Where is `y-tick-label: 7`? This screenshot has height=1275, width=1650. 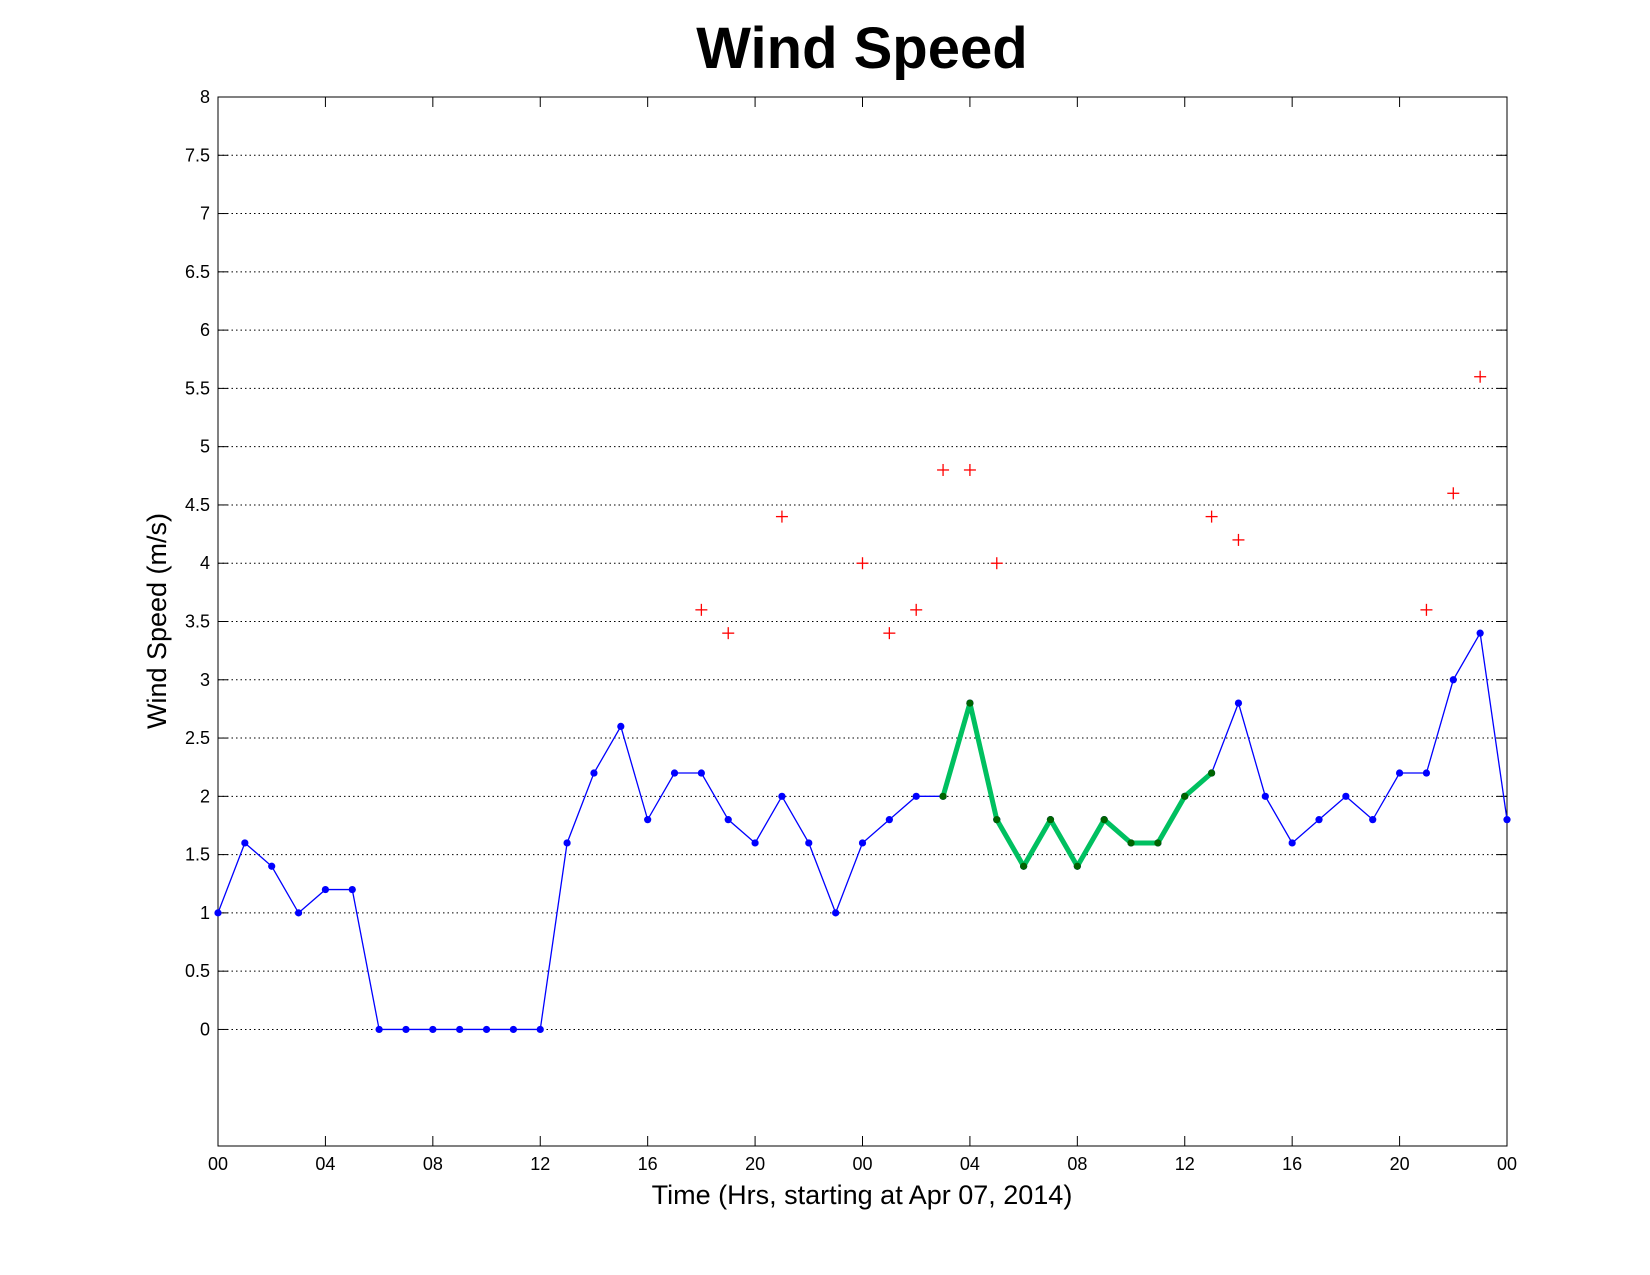
y-tick-label: 7 is located at coordinates (205, 214).